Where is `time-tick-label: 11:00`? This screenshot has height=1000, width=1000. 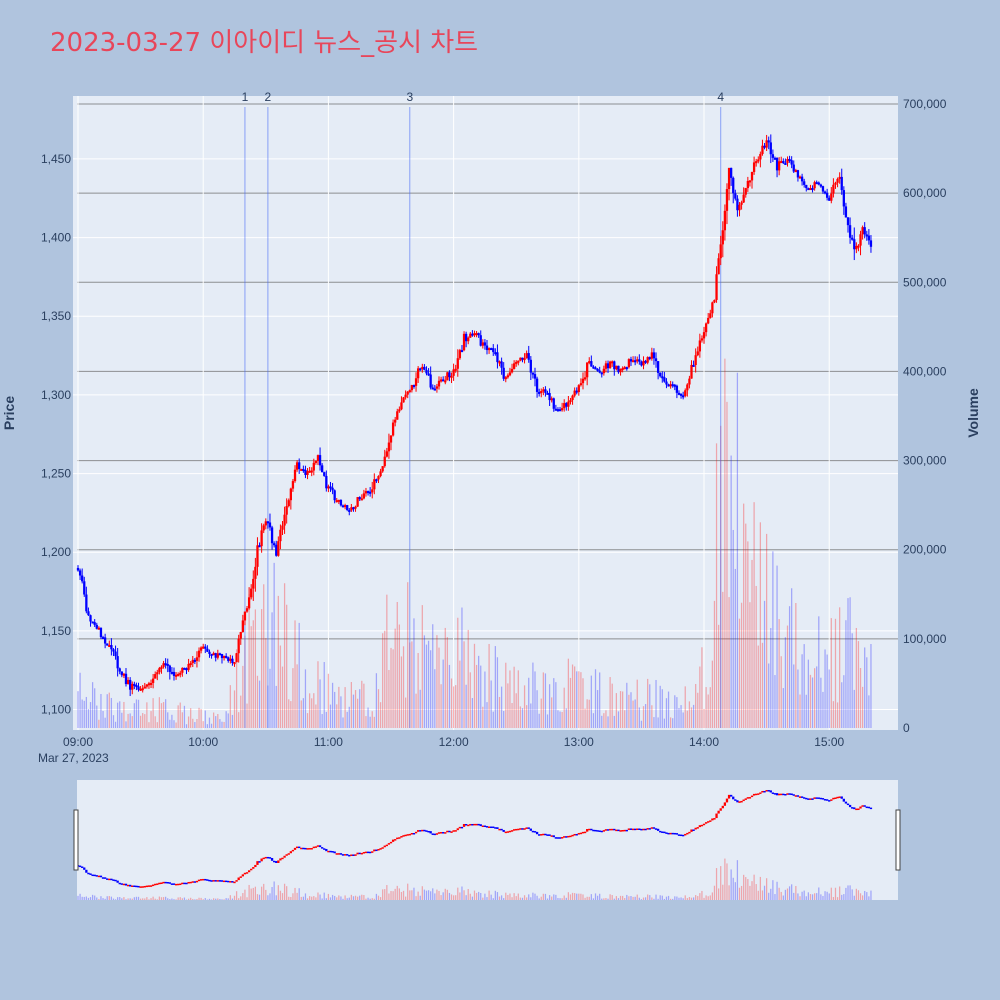 time-tick-label: 11:00 is located at coordinates (328, 742).